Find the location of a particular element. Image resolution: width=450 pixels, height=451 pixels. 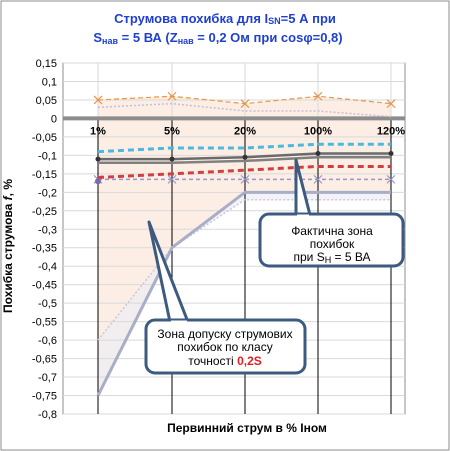

y-tick-label: -0,5 is located at coordinates (47, 304).